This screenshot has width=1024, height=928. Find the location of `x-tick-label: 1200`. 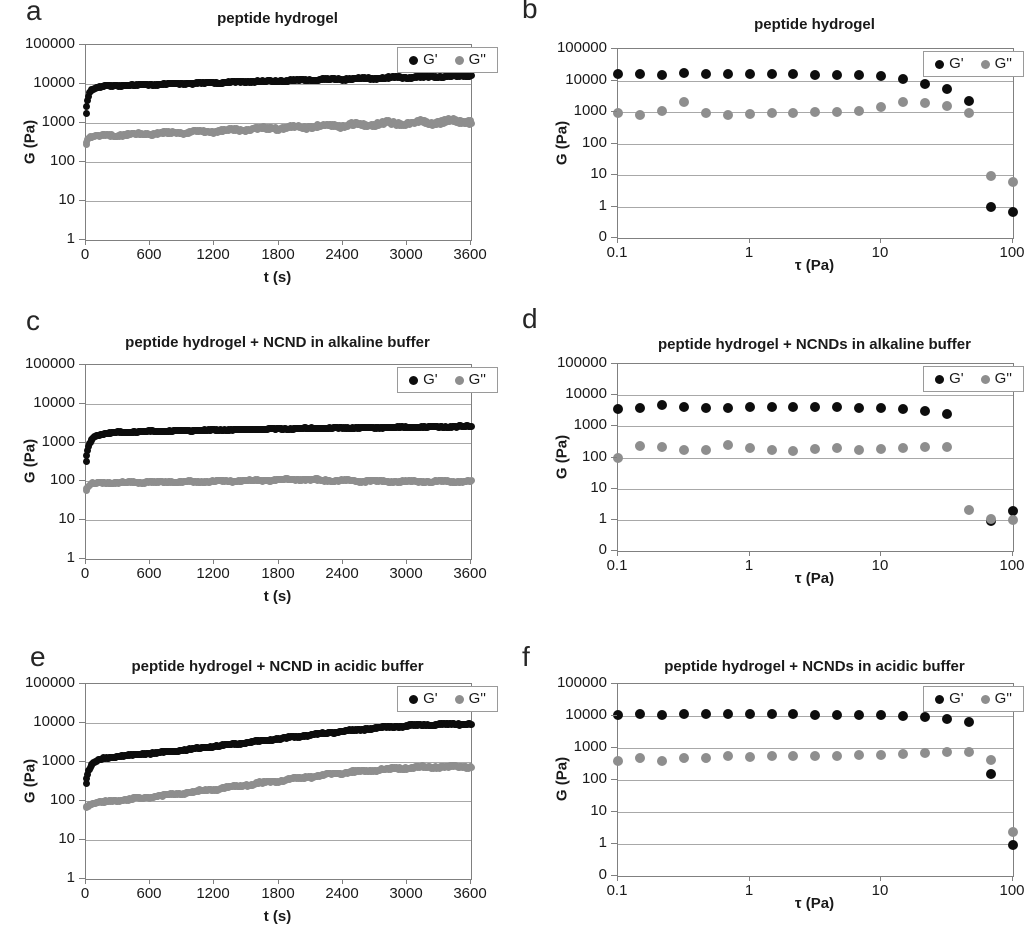

x-tick-label: 1200 is located at coordinates (213, 254).